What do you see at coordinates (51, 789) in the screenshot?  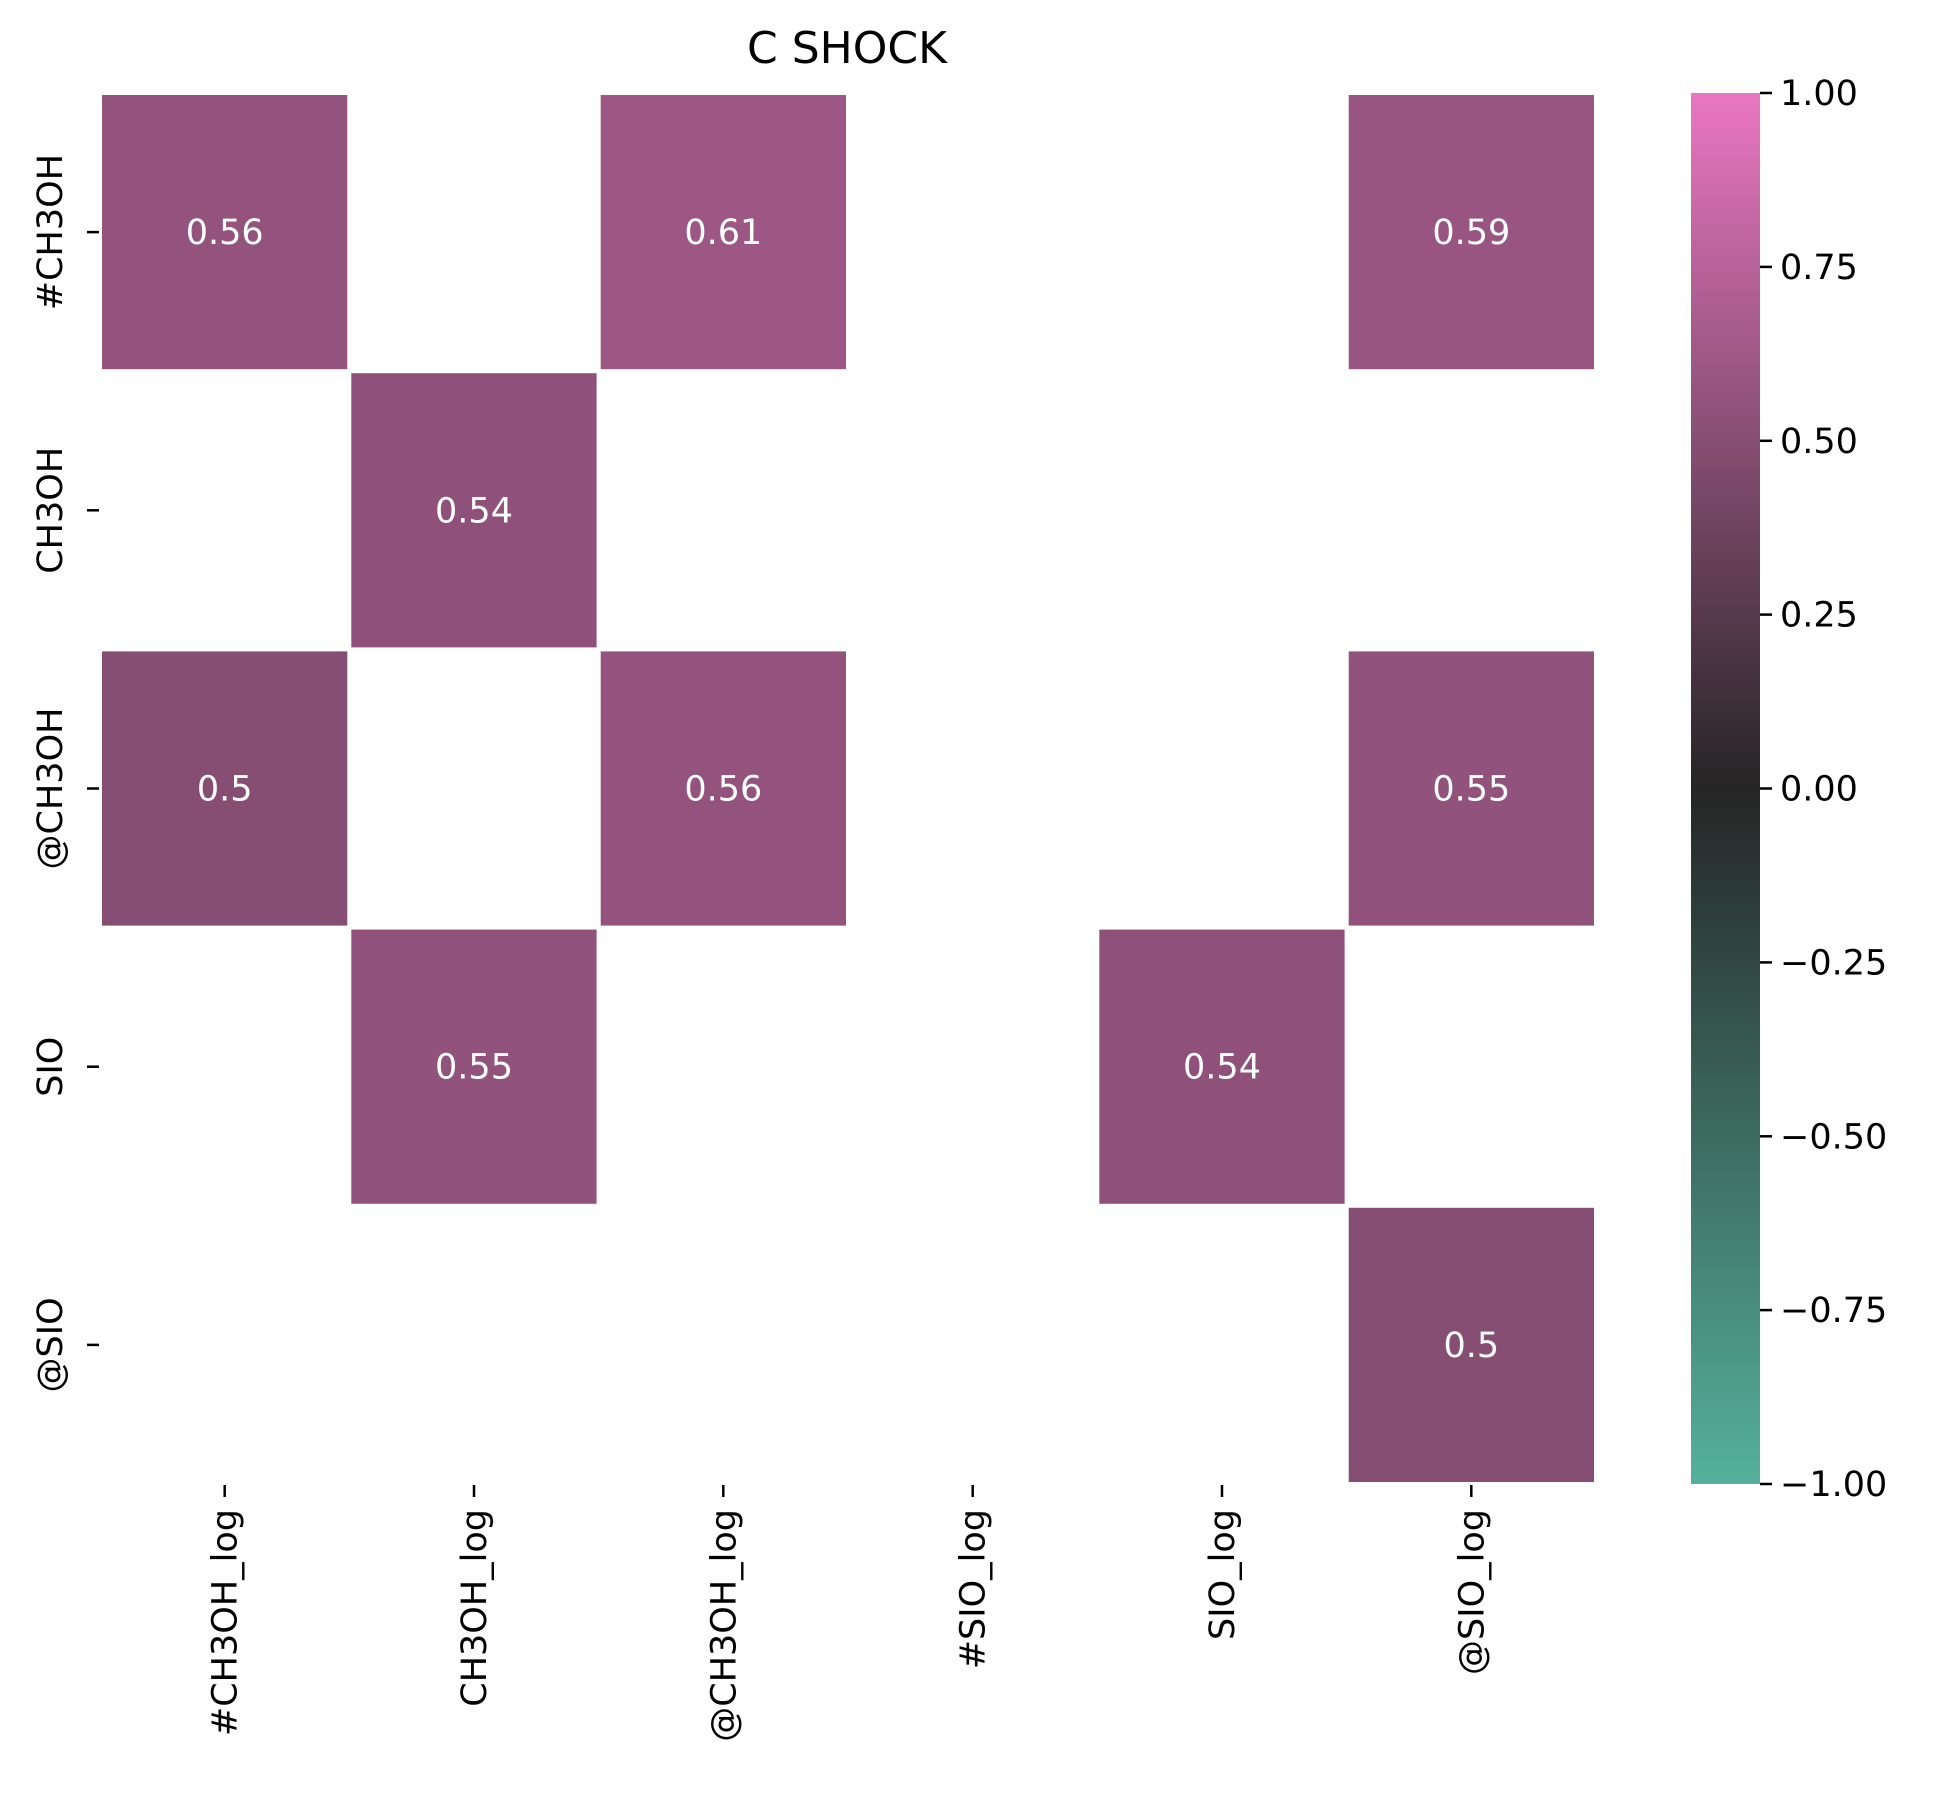 I see `y-tick-label: @CH3OH` at bounding box center [51, 789].